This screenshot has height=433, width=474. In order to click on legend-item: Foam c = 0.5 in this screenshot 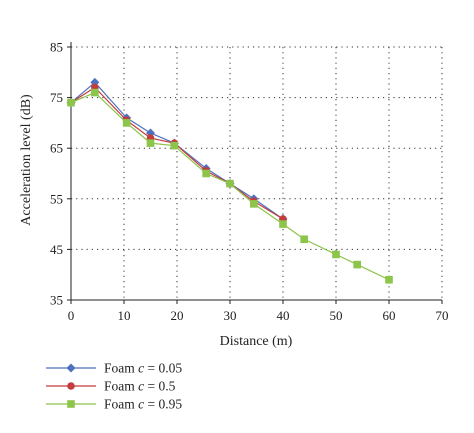, I will do `click(111, 386)`.